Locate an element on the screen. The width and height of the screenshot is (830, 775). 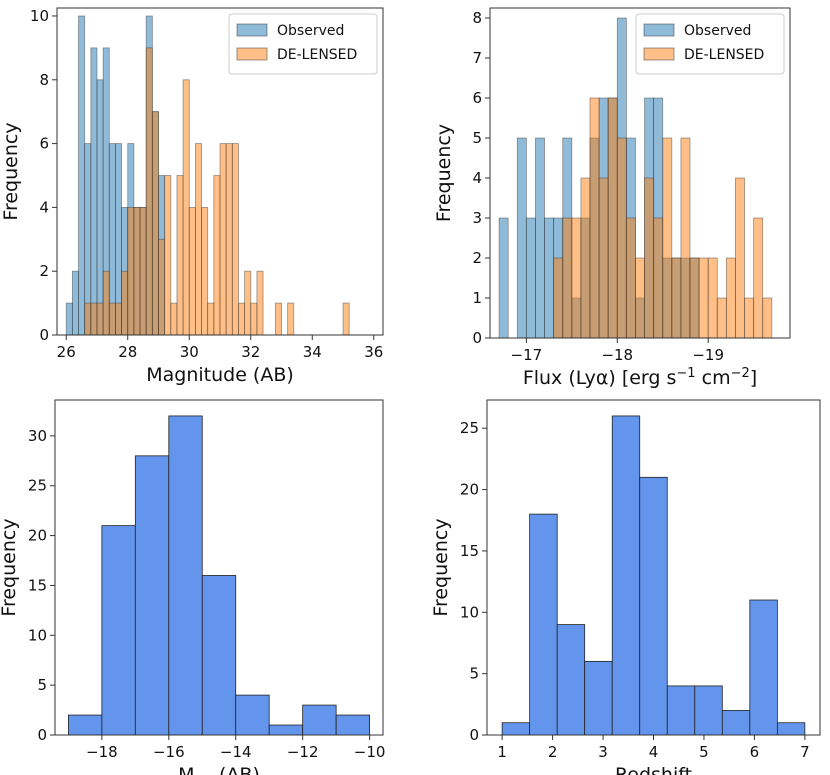
x-tick-label: 5 is located at coordinates (704, 752).